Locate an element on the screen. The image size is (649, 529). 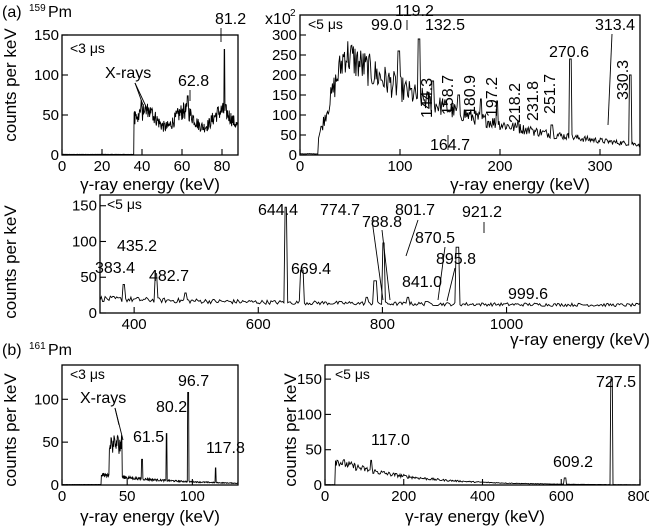
x-tick-label-b1: 0 is located at coordinates (62, 496).